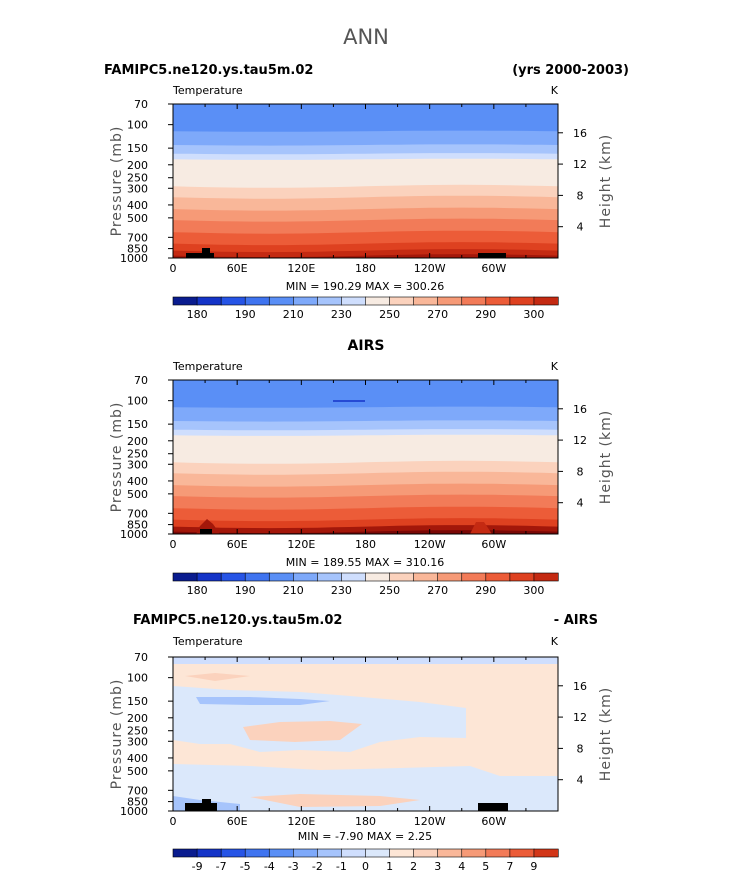 The image size is (733, 888). What do you see at coordinates (555, 641) in the screenshot?
I see `panel3-units: K` at bounding box center [555, 641].